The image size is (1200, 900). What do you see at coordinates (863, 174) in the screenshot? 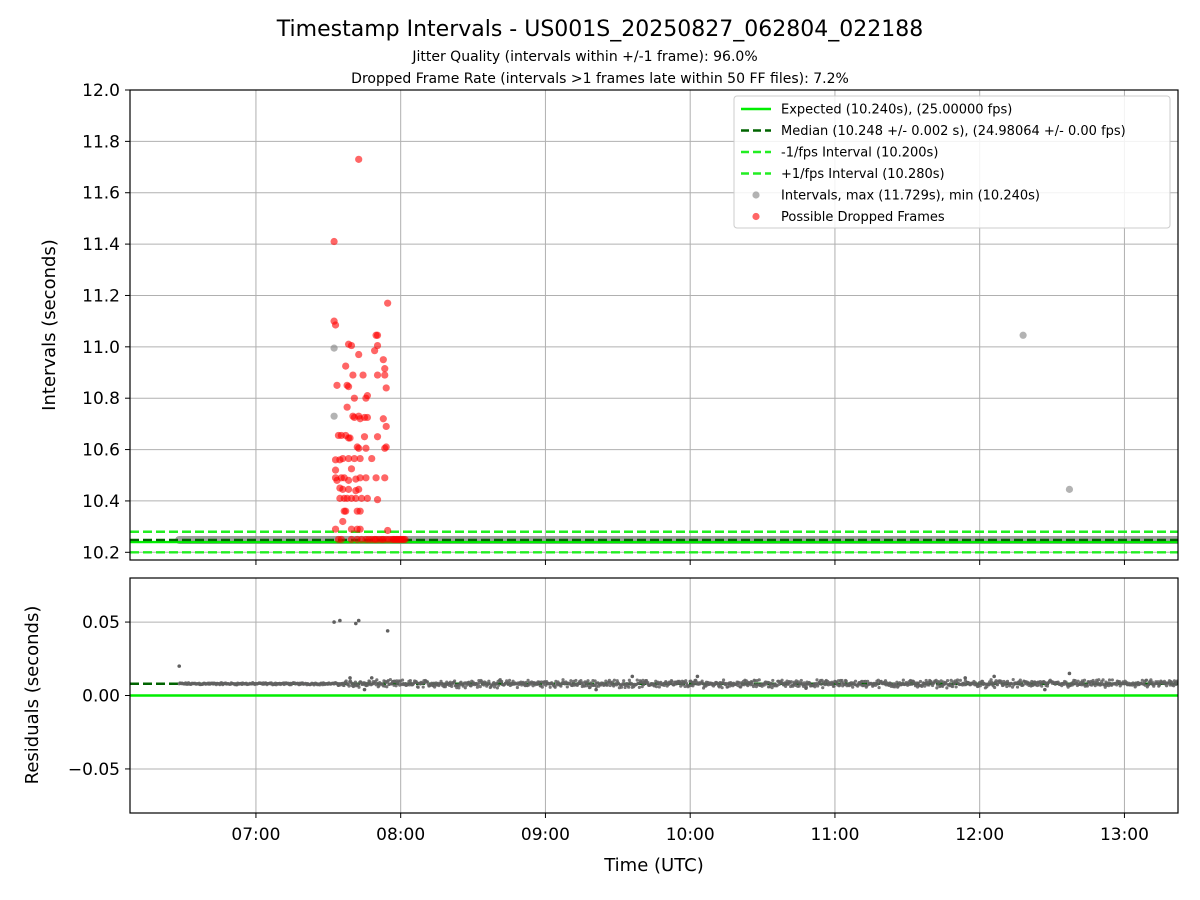
I see `legend-label: +1/fps Interval (10.280s)` at bounding box center [863, 174].